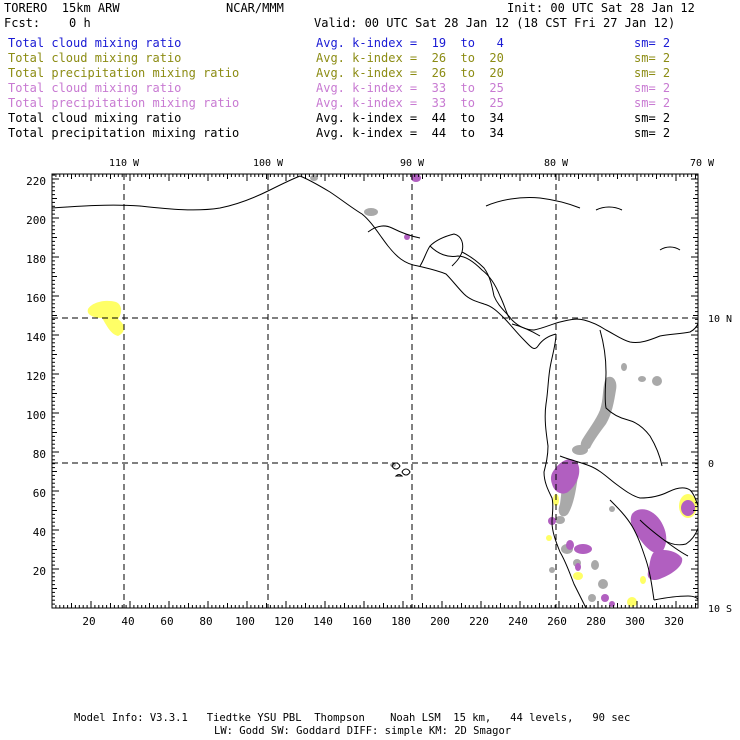 The height and width of the screenshot is (740, 740). I want to click on x-tick-label: 100, so click(245, 621).